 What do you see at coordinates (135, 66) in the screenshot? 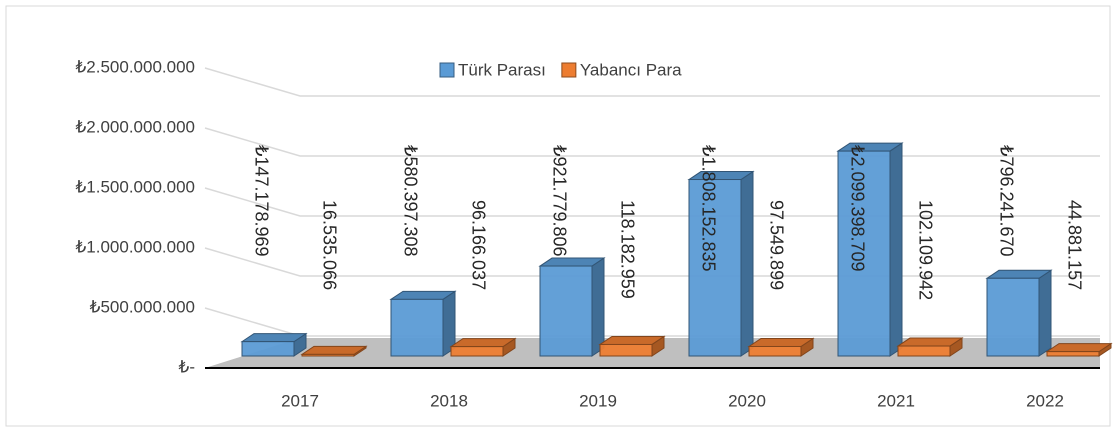
I see `y-tick-label: ₺2.500.000.000` at bounding box center [135, 66].